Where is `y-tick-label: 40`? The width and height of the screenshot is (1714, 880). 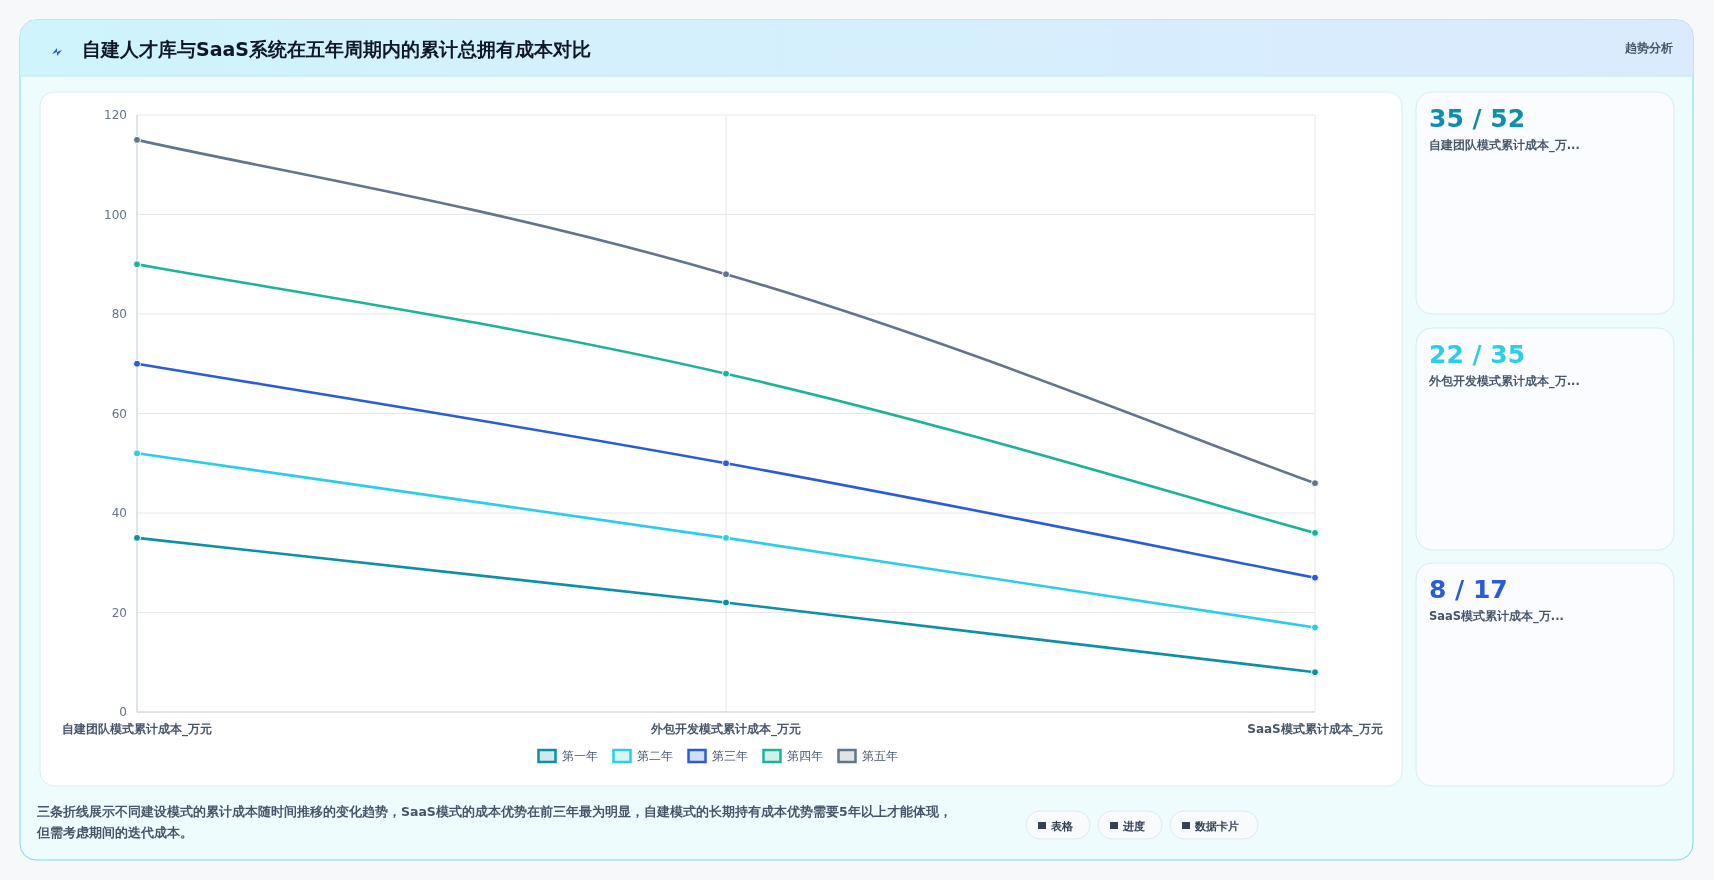 y-tick-label: 40 is located at coordinates (119, 513).